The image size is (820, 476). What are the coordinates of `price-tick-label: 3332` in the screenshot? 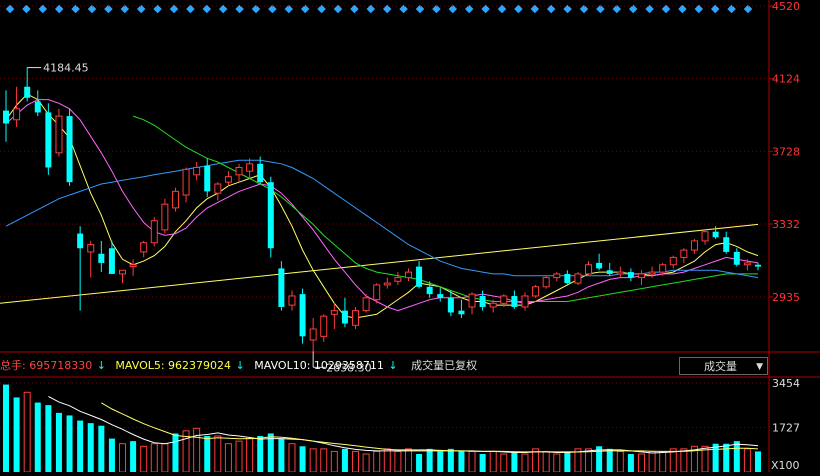 It's located at (786, 224).